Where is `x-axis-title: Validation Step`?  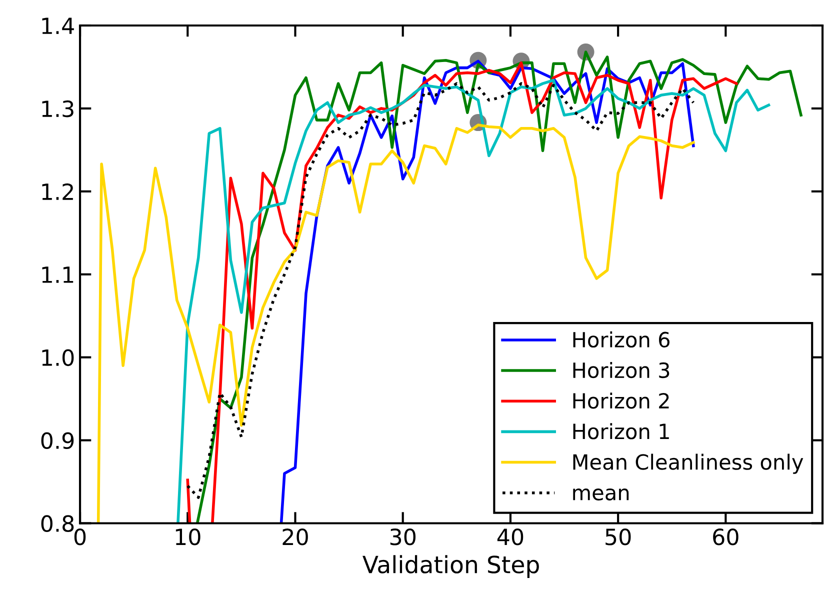
x-axis-title: Validation Step is located at coordinates (450, 566).